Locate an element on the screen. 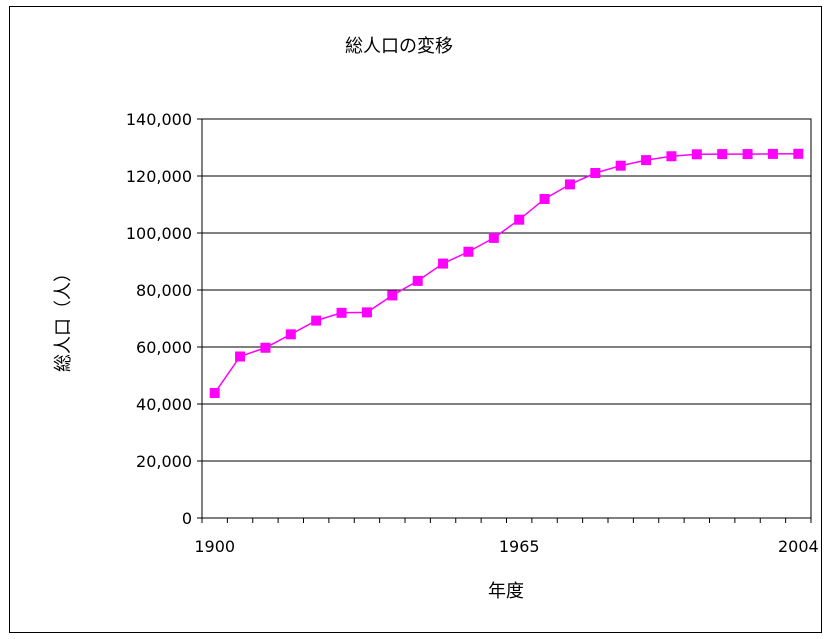 This screenshot has height=639, width=830. x-tick-label: 2004 is located at coordinates (798, 546).